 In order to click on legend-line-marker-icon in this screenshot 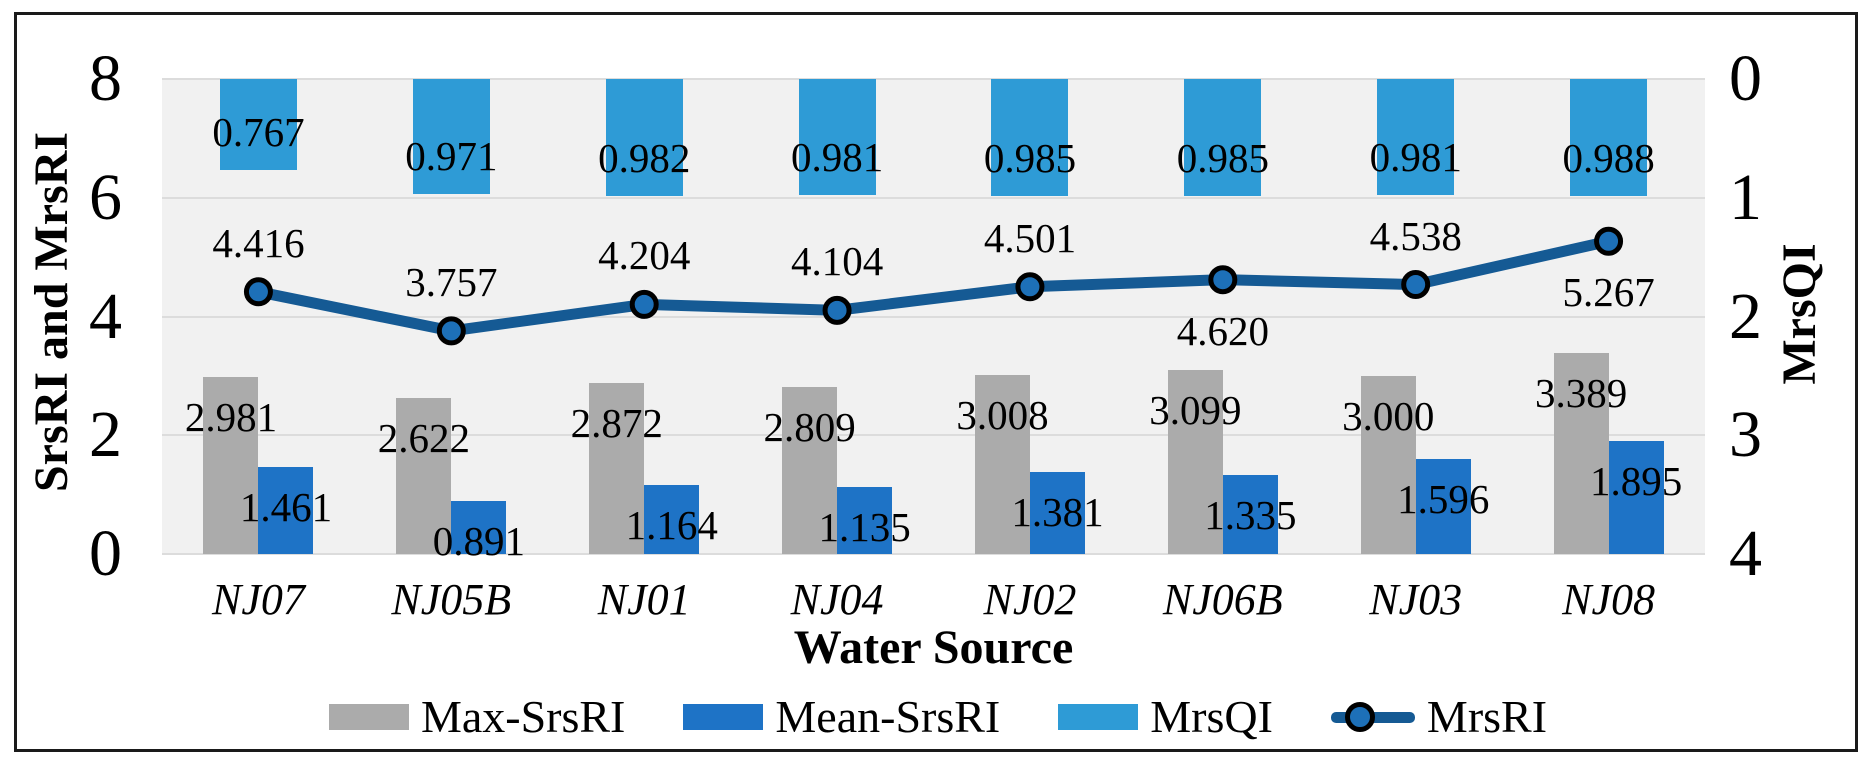, I will do `click(1372, 717)`.